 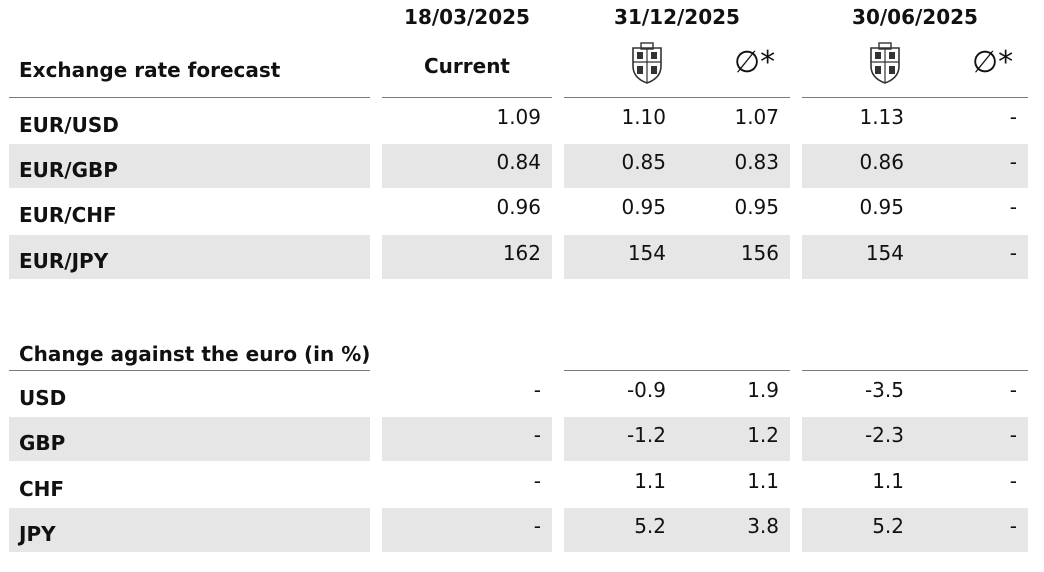 What do you see at coordinates (68, 170) in the screenshot?
I see `row-label: EUR/GBP` at bounding box center [68, 170].